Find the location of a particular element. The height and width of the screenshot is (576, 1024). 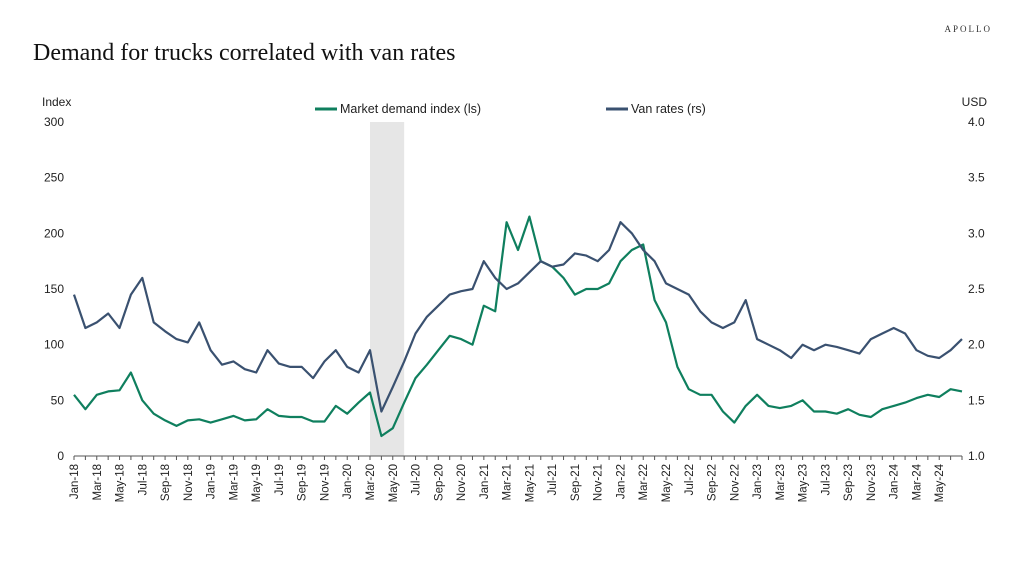

x-tick-label: Sep-22 is located at coordinates (713, 482).